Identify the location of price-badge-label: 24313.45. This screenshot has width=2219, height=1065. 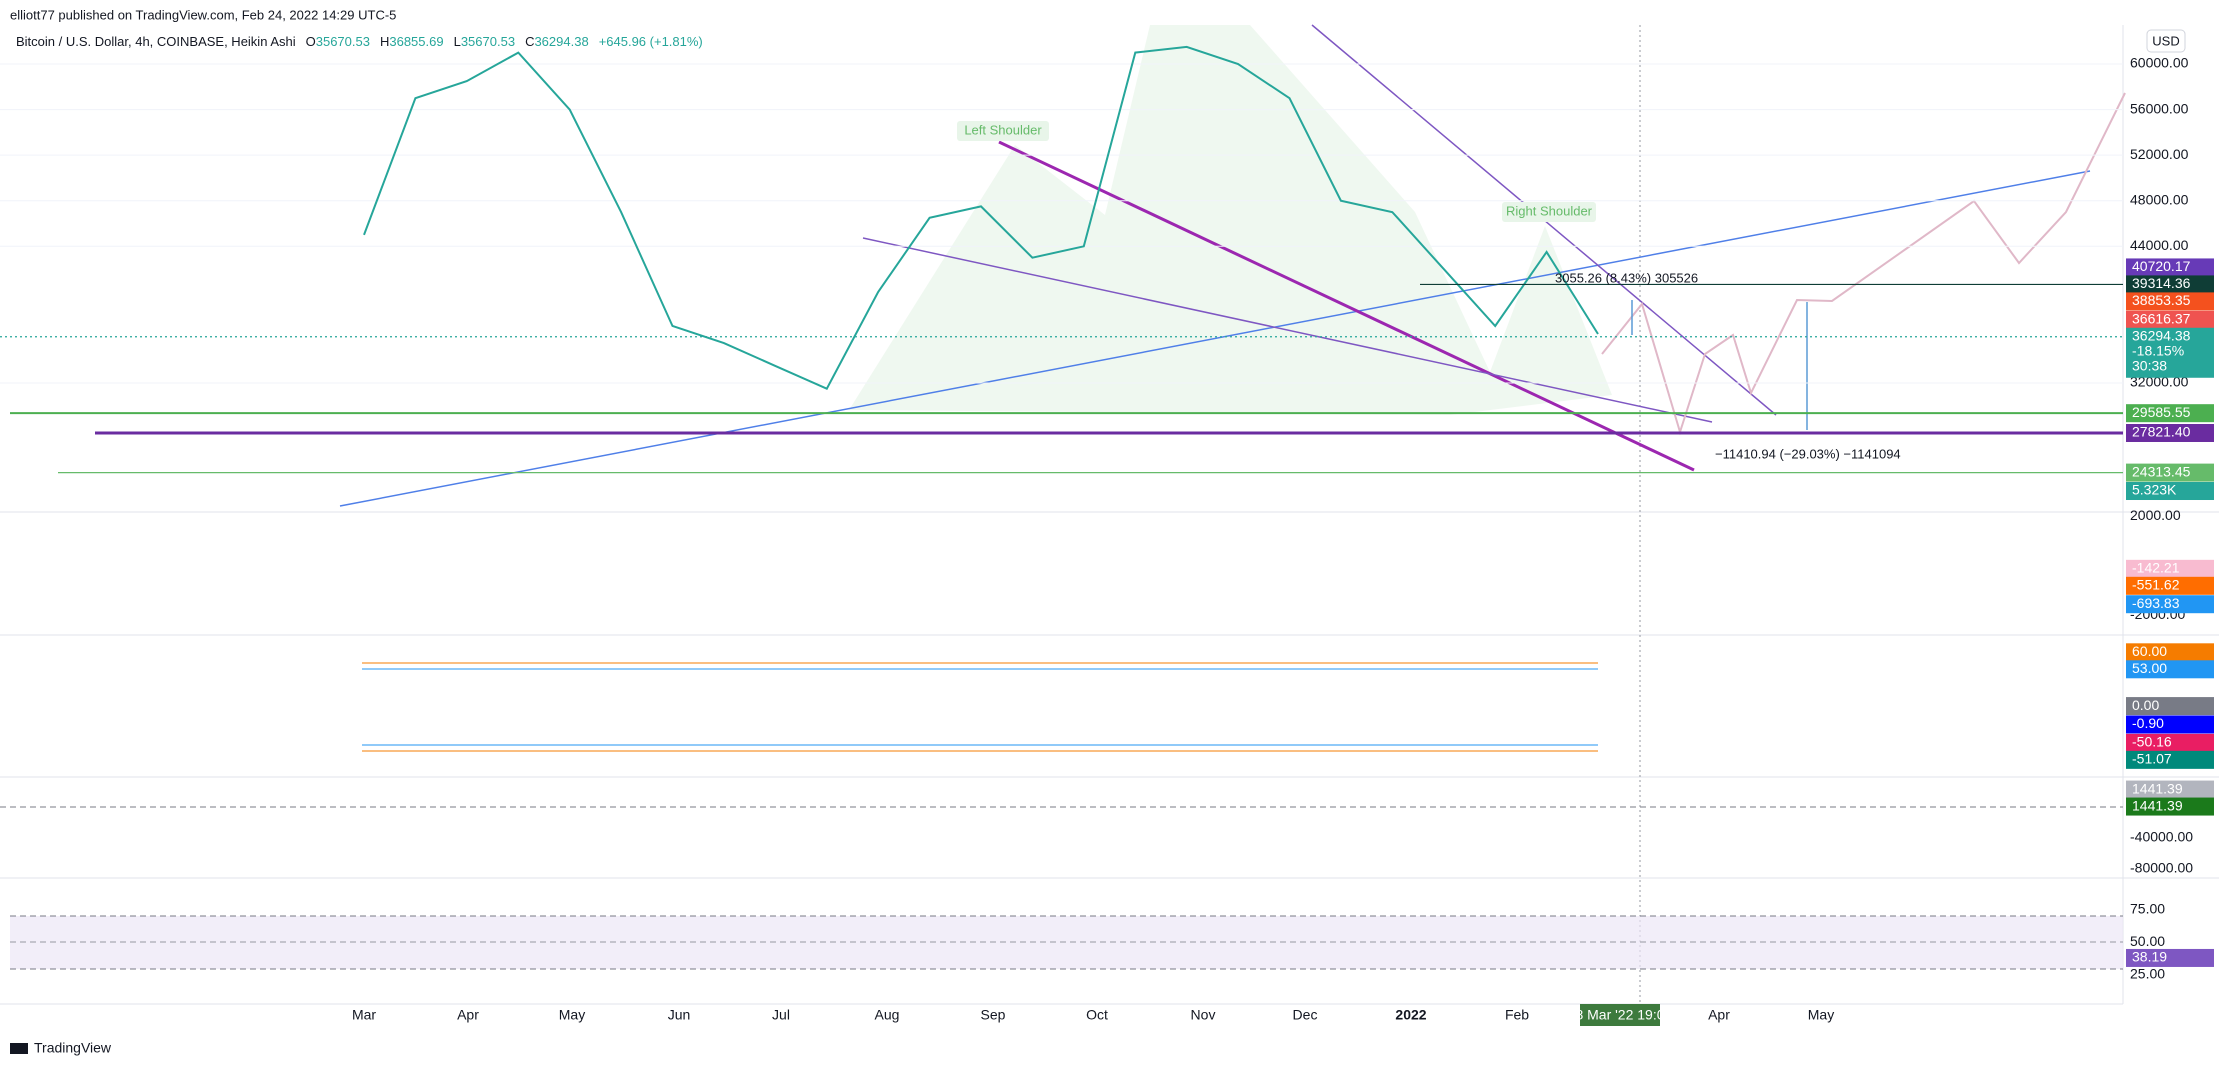
(2161, 471).